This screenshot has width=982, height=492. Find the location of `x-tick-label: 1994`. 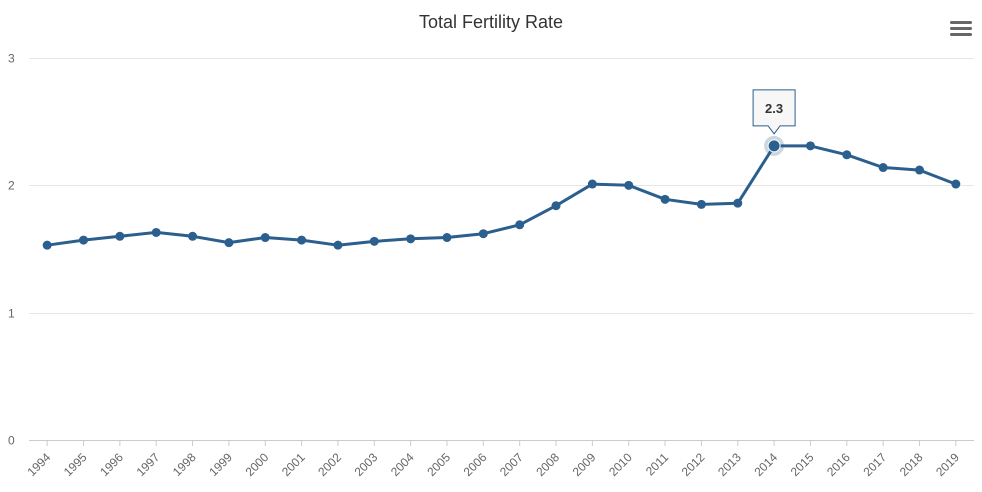

x-tick-label: 1994 is located at coordinates (39, 464).